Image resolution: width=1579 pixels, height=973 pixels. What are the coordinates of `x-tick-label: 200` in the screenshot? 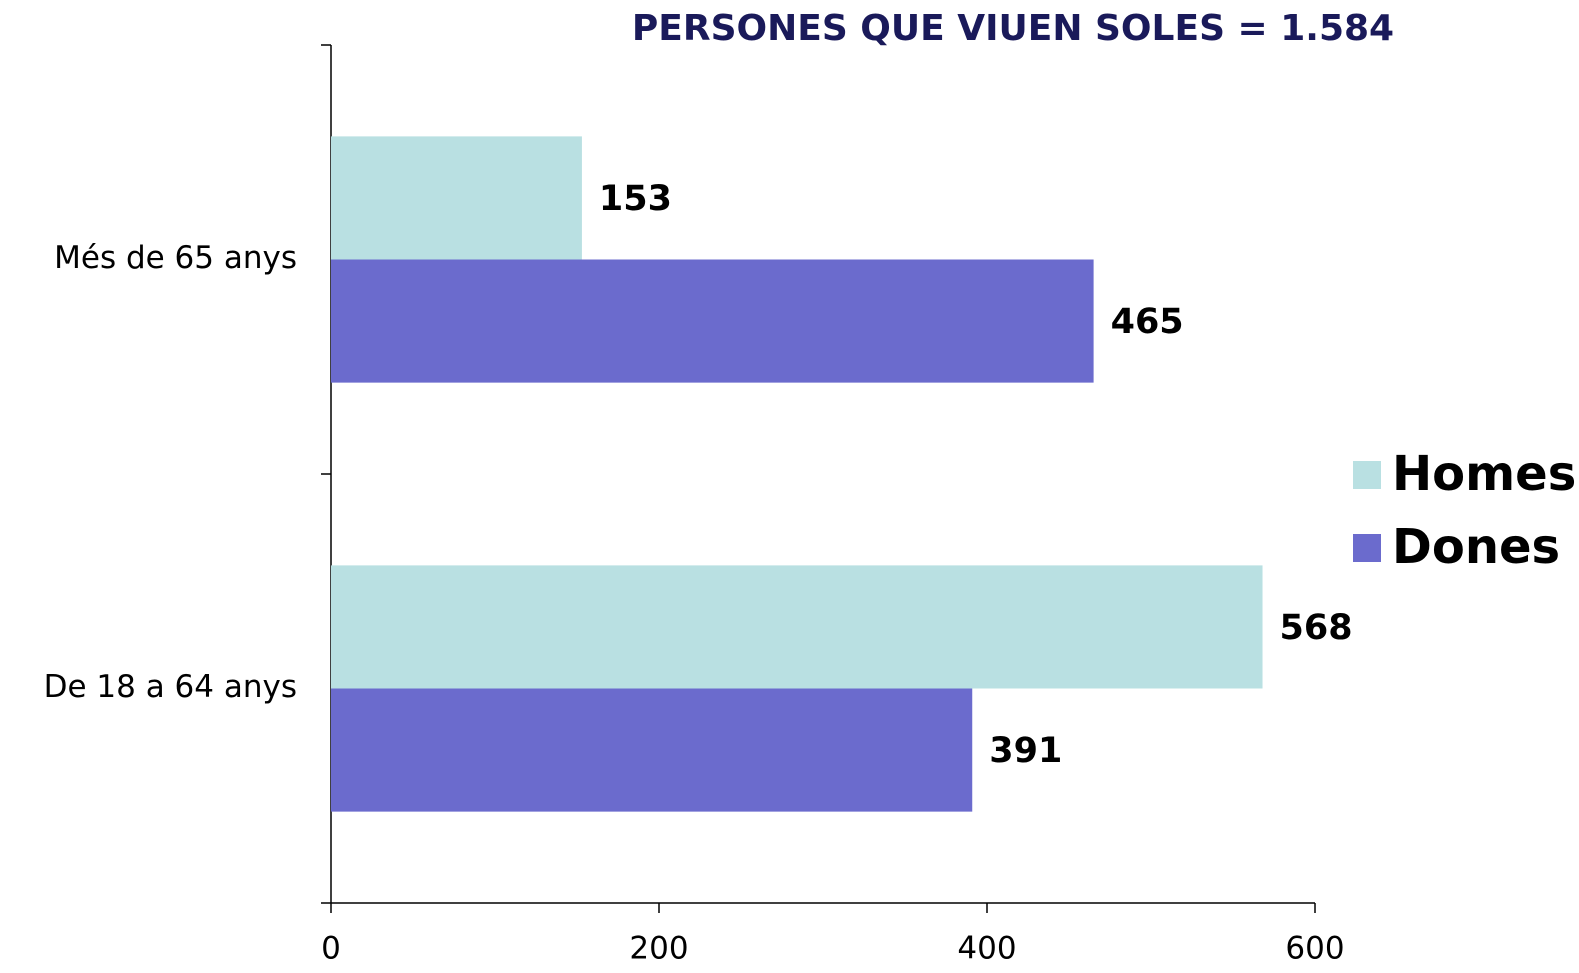 It's located at (658, 949).